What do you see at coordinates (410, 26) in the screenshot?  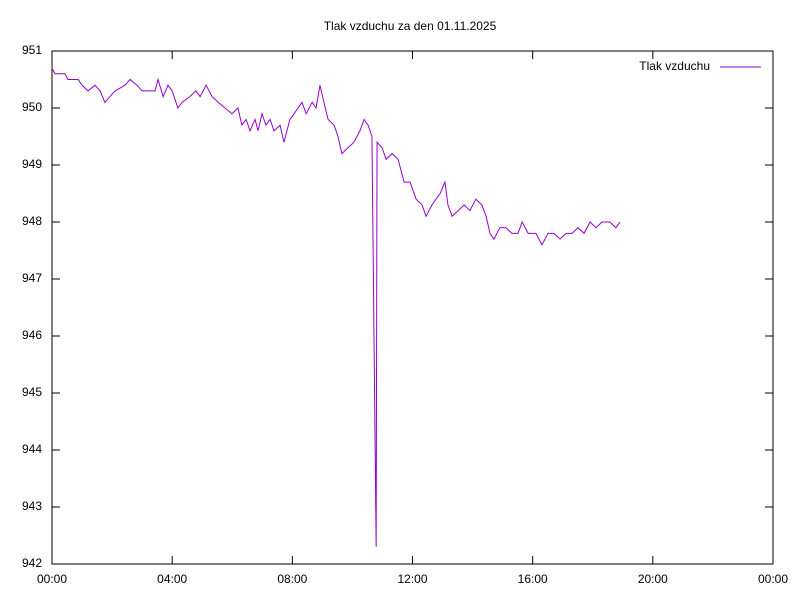 I see `chart-title: Tlak vzduchu za den 01.11.2025` at bounding box center [410, 26].